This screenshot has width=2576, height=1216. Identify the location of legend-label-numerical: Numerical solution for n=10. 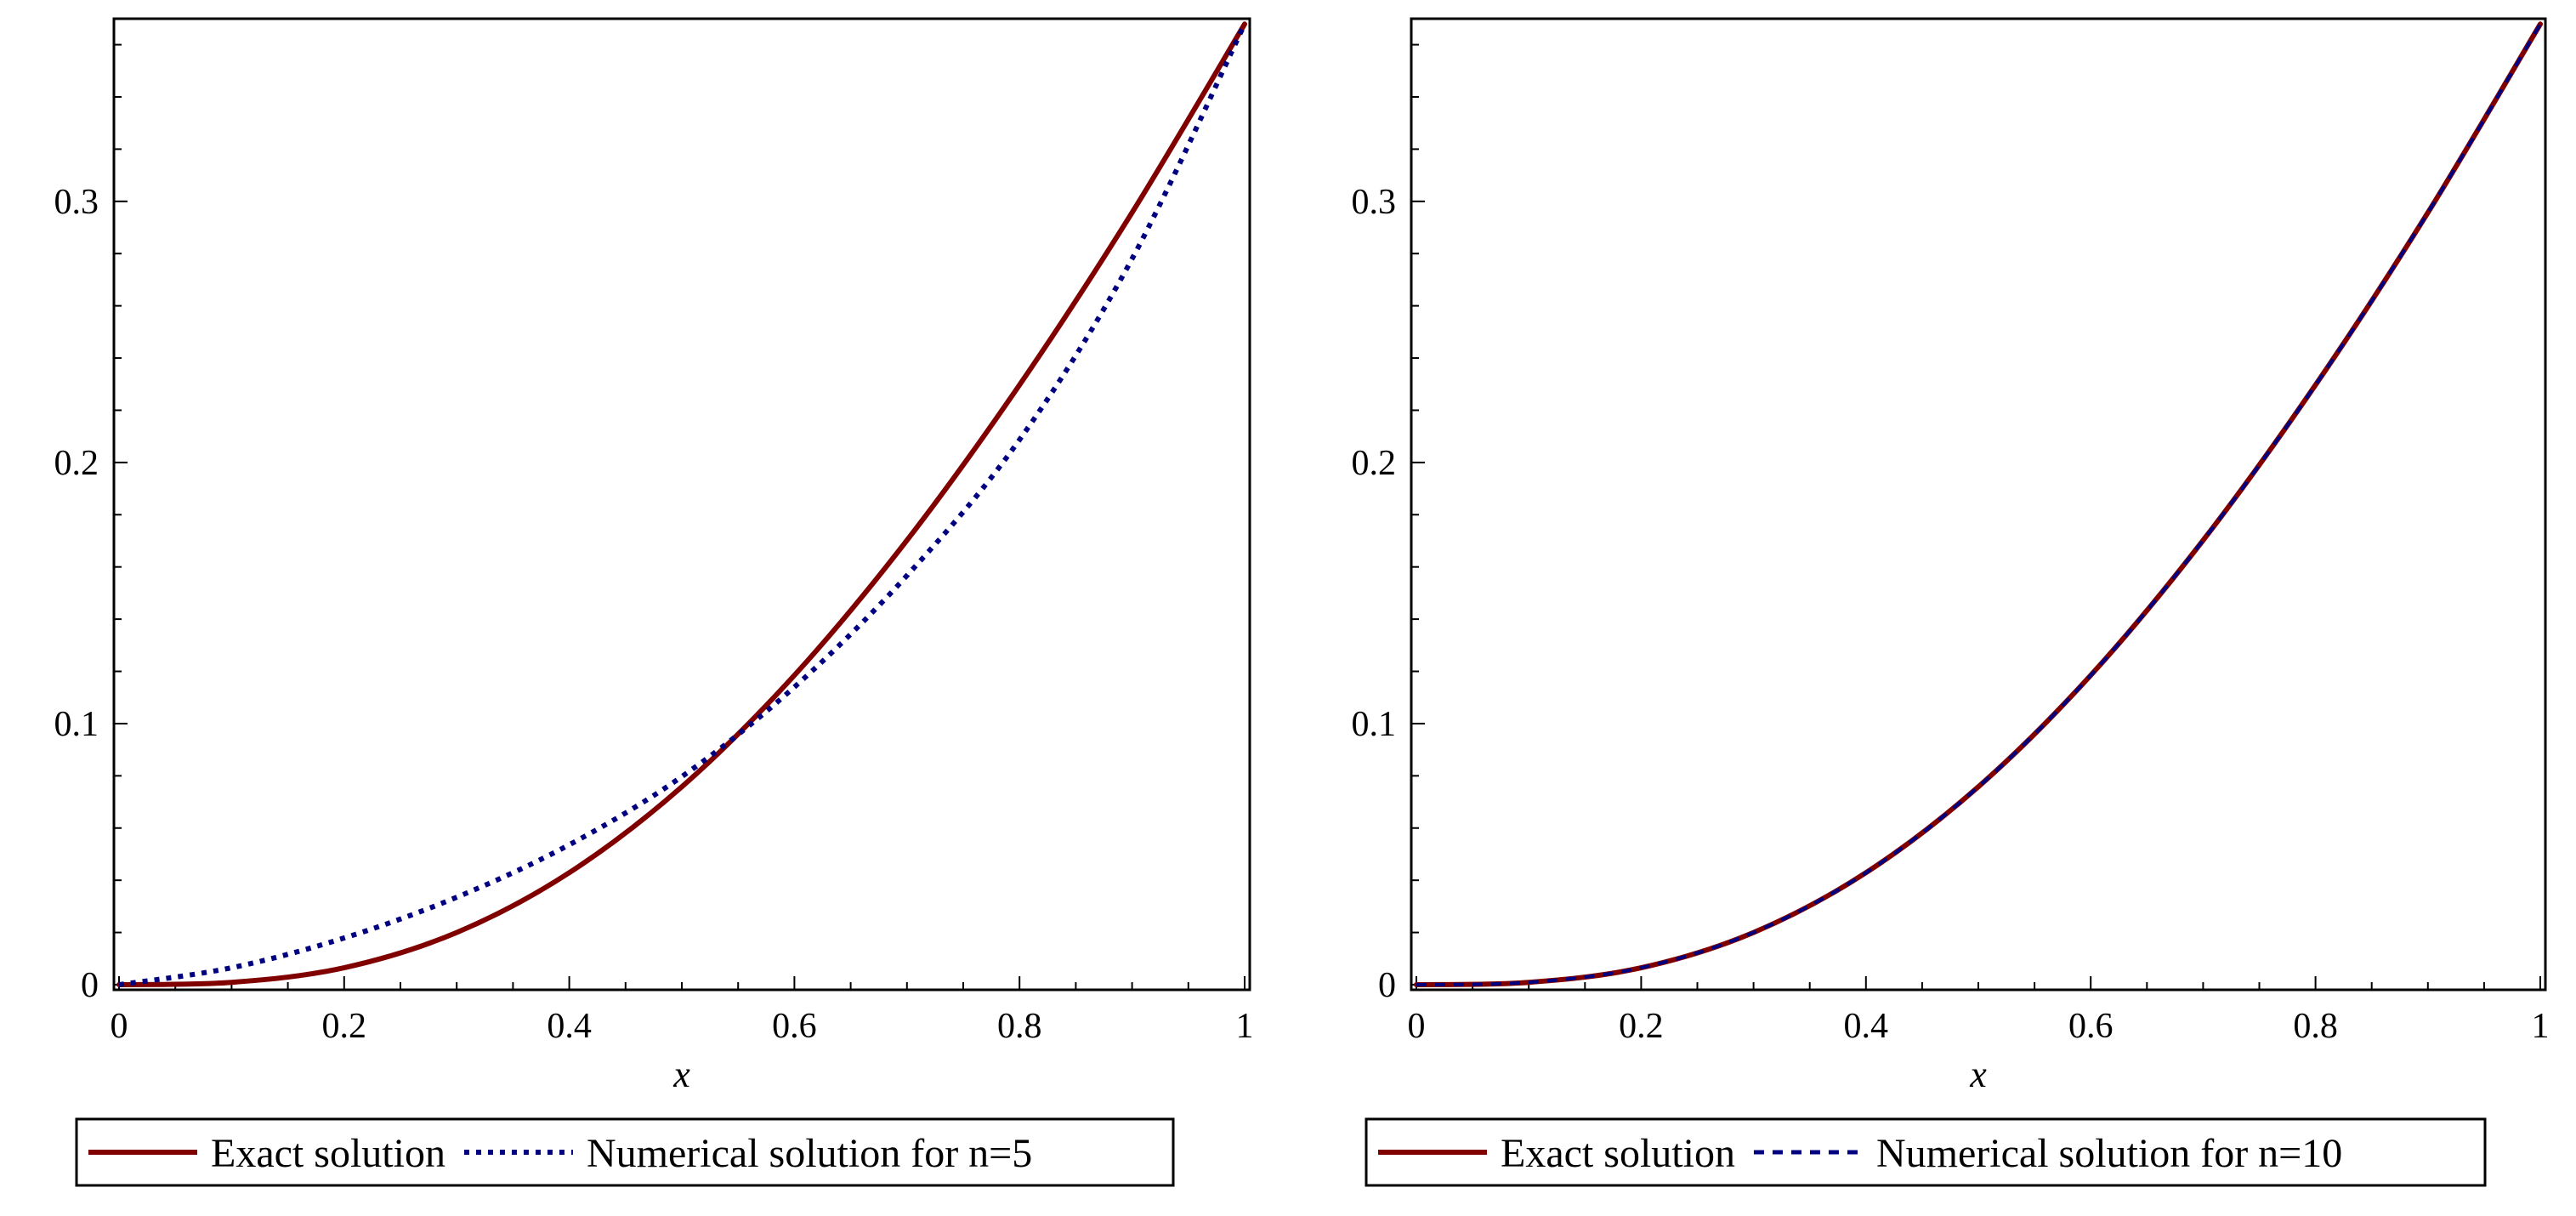
(2109, 1153).